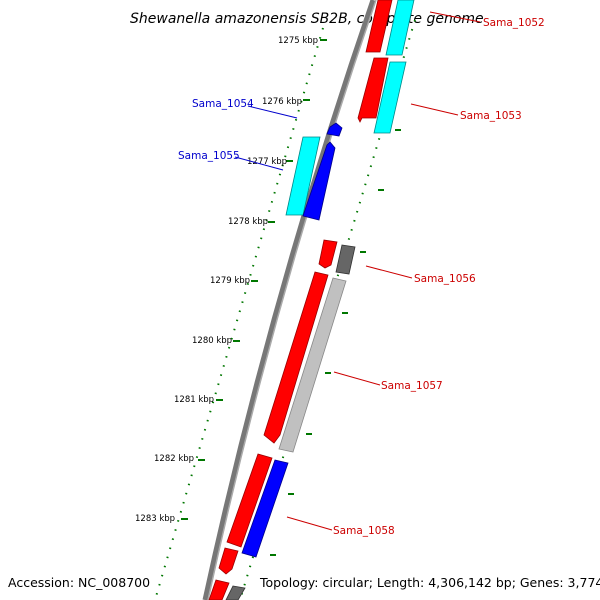 The width and height of the screenshot is (600, 600). Describe the element at coordinates (79, 582) in the screenshot. I see `accession-text: Accession: NC_008700` at that location.